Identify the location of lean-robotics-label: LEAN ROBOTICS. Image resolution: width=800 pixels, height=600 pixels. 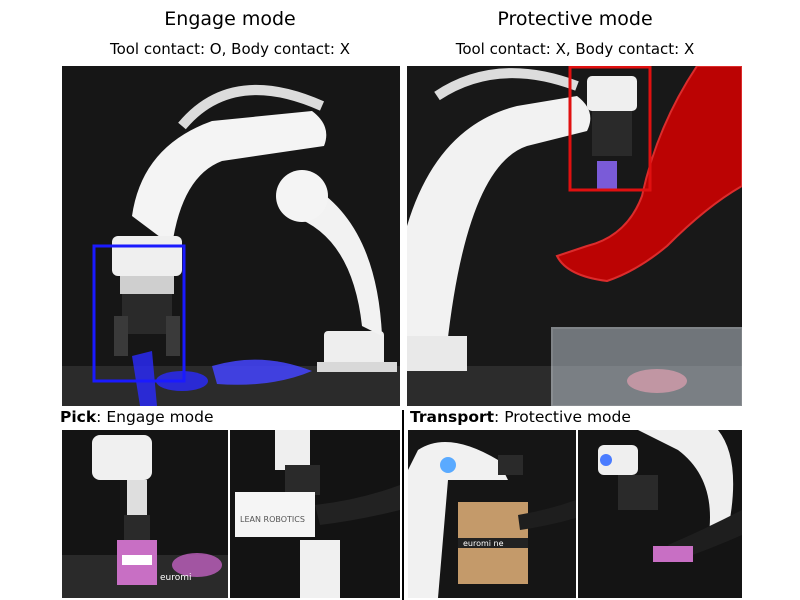
(272, 519).